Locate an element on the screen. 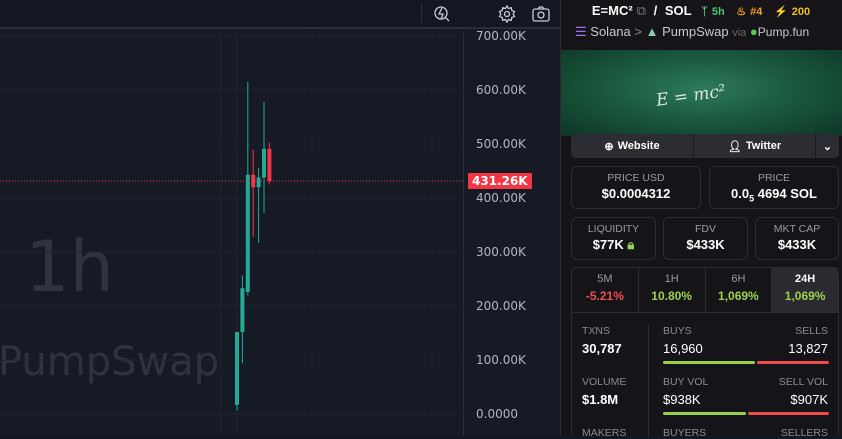  price-native-label: PRICE is located at coordinates (774, 178).